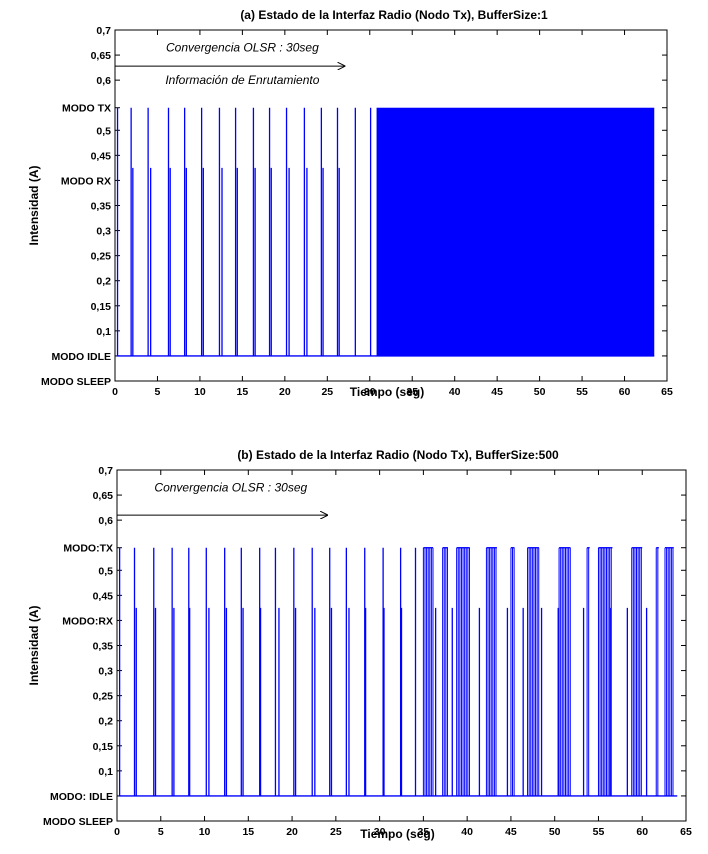 Image resolution: width=708 pixels, height=854 pixels. I want to click on y-tick-label: MODO TX, so click(86, 109).